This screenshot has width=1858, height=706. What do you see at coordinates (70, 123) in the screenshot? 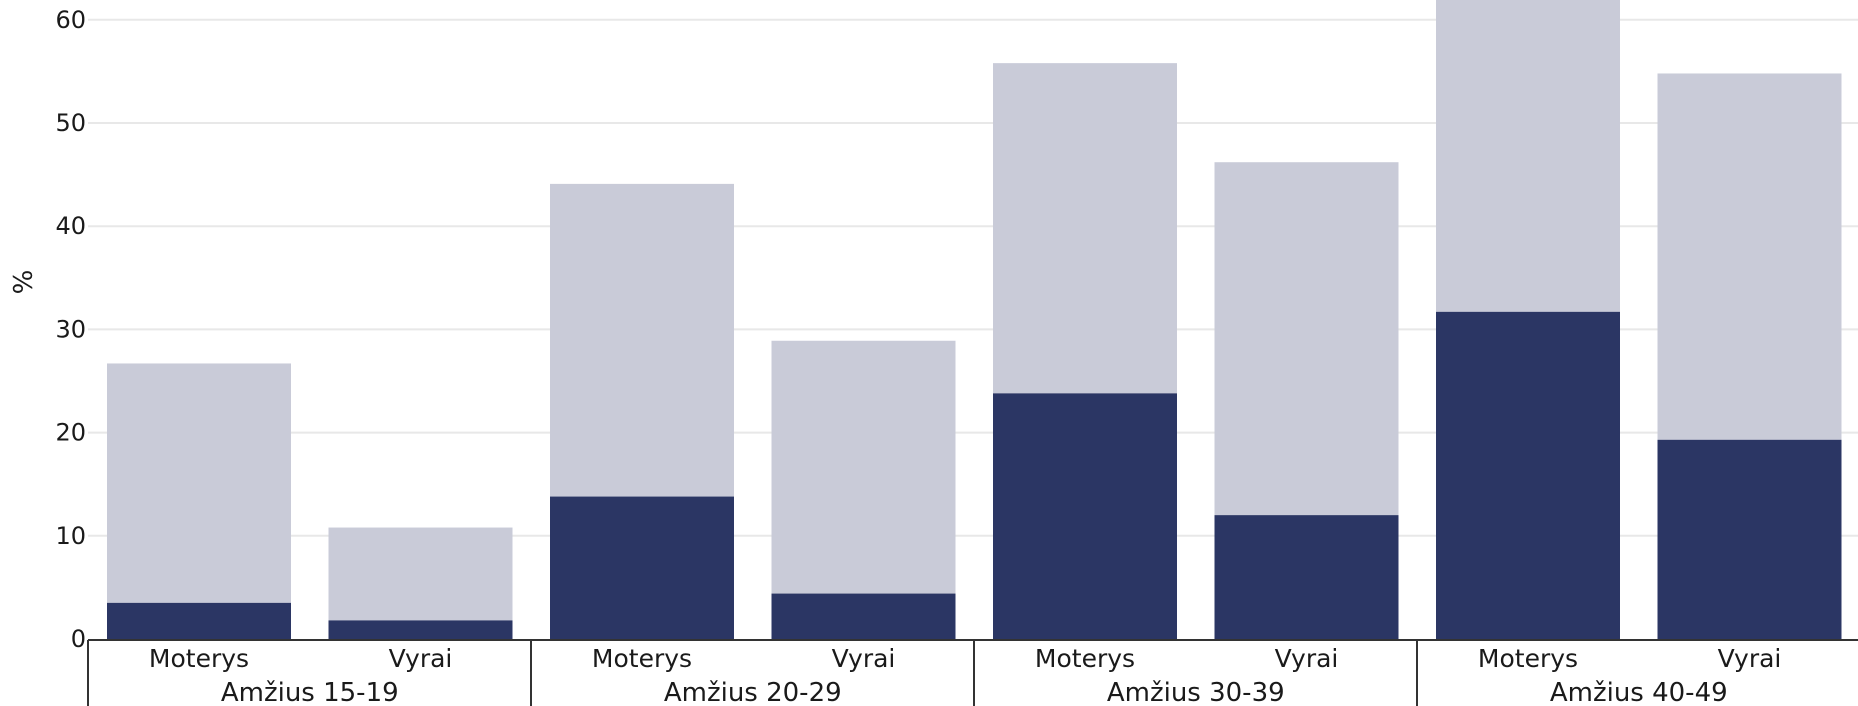
I see `y-tick-label-50: 50` at bounding box center [70, 123].